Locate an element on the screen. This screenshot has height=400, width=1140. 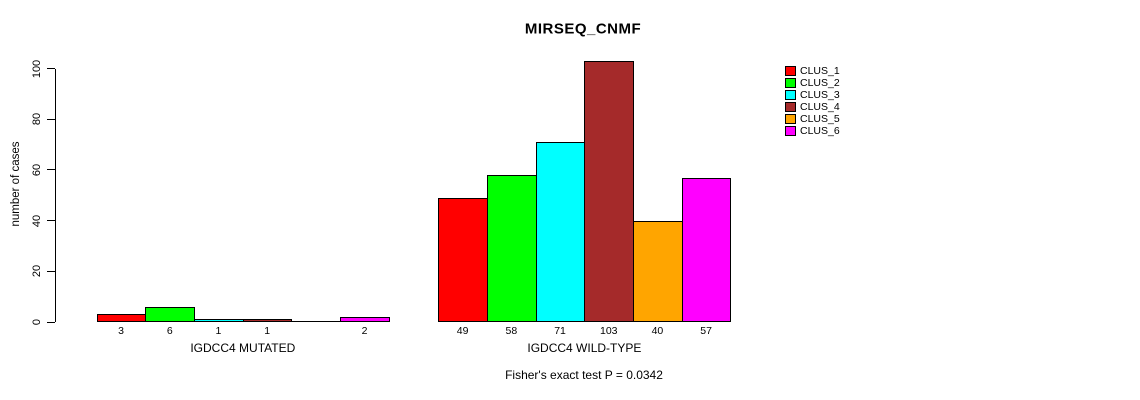
group-label: IGDCC4 MUTATED is located at coordinates (243, 348).